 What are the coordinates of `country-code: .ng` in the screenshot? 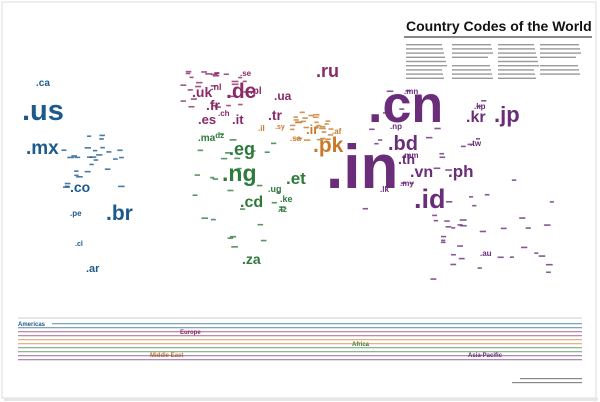 It's located at (239, 173).